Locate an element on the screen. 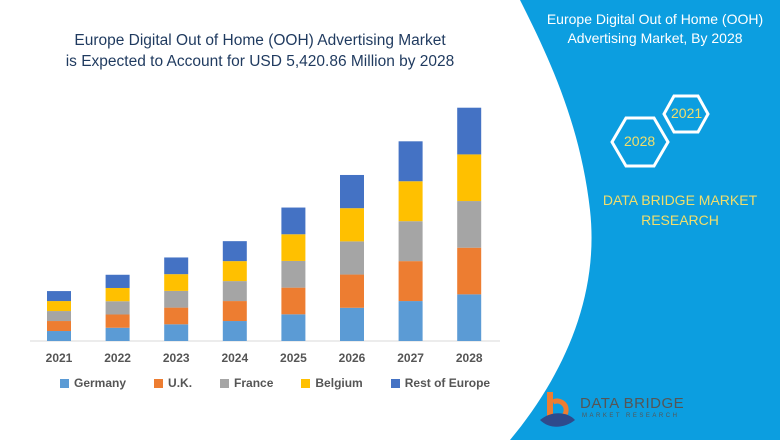  bar-france-2024 is located at coordinates (234, 291).